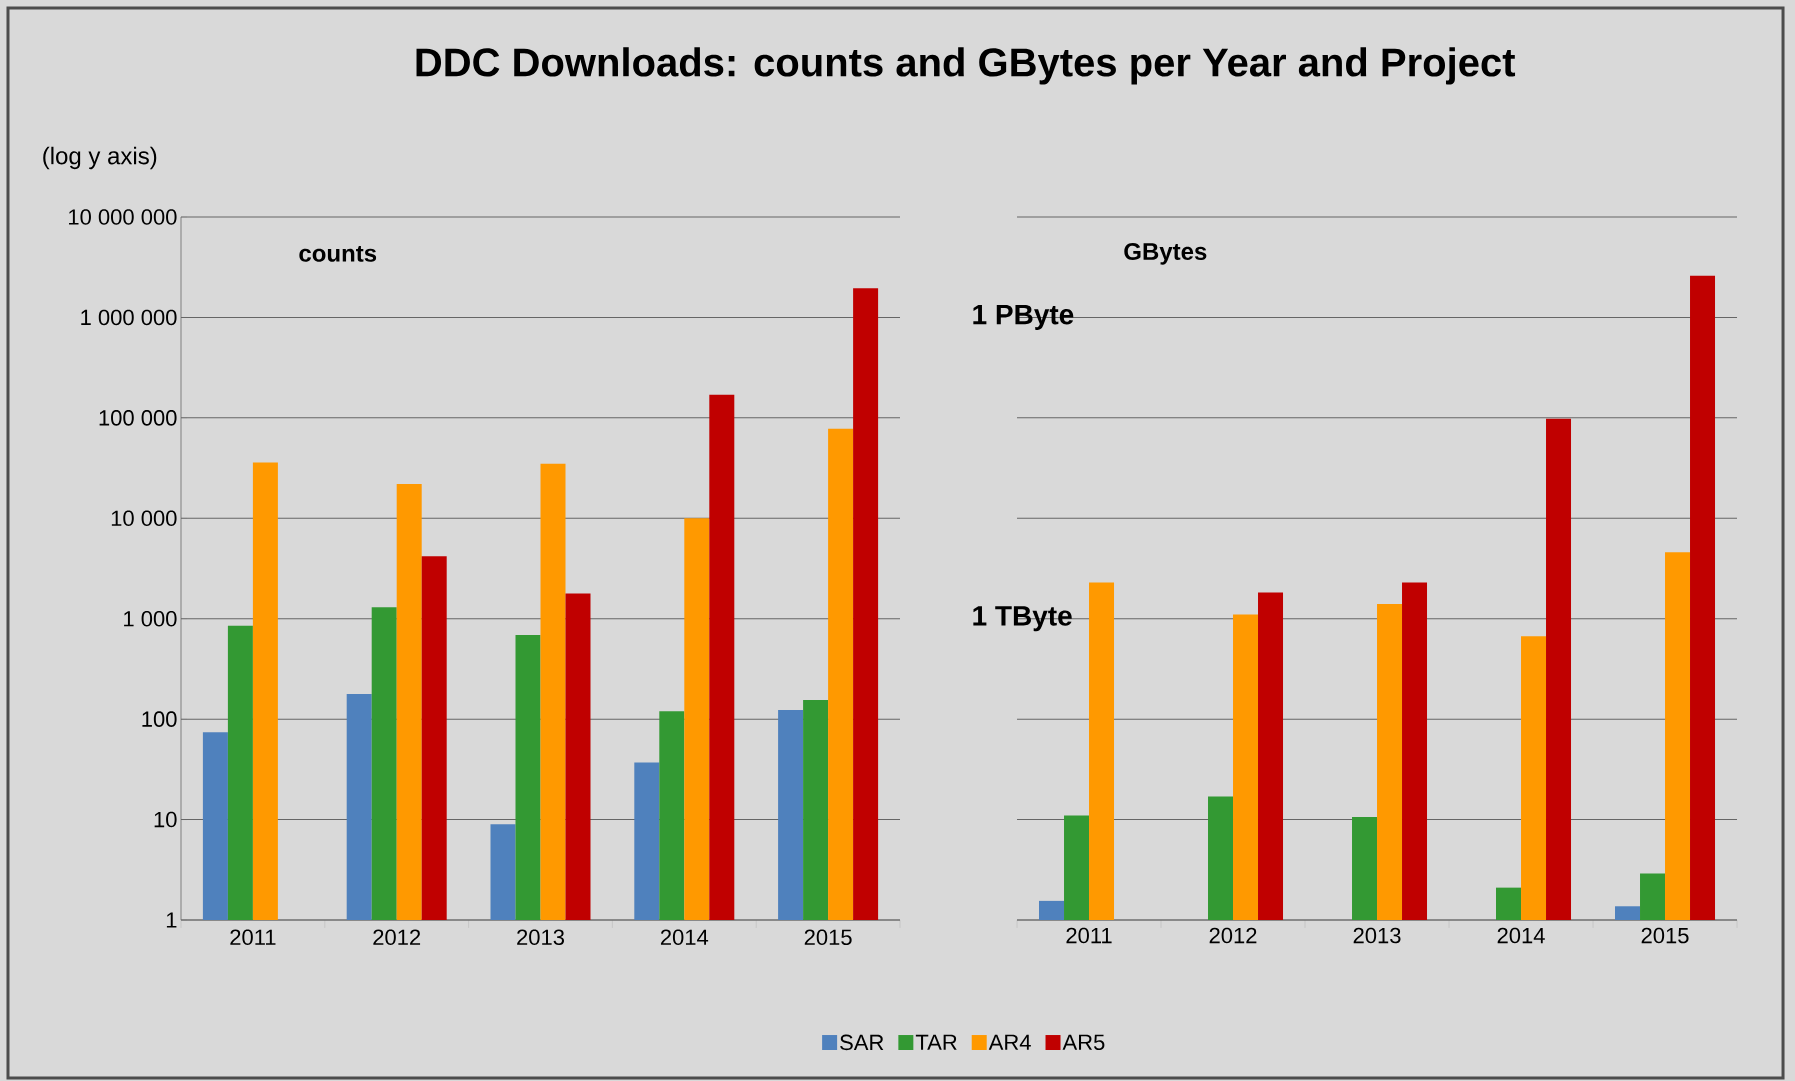  What do you see at coordinates (1022, 619) in the screenshot?
I see `annotation: 1 TByte` at bounding box center [1022, 619].